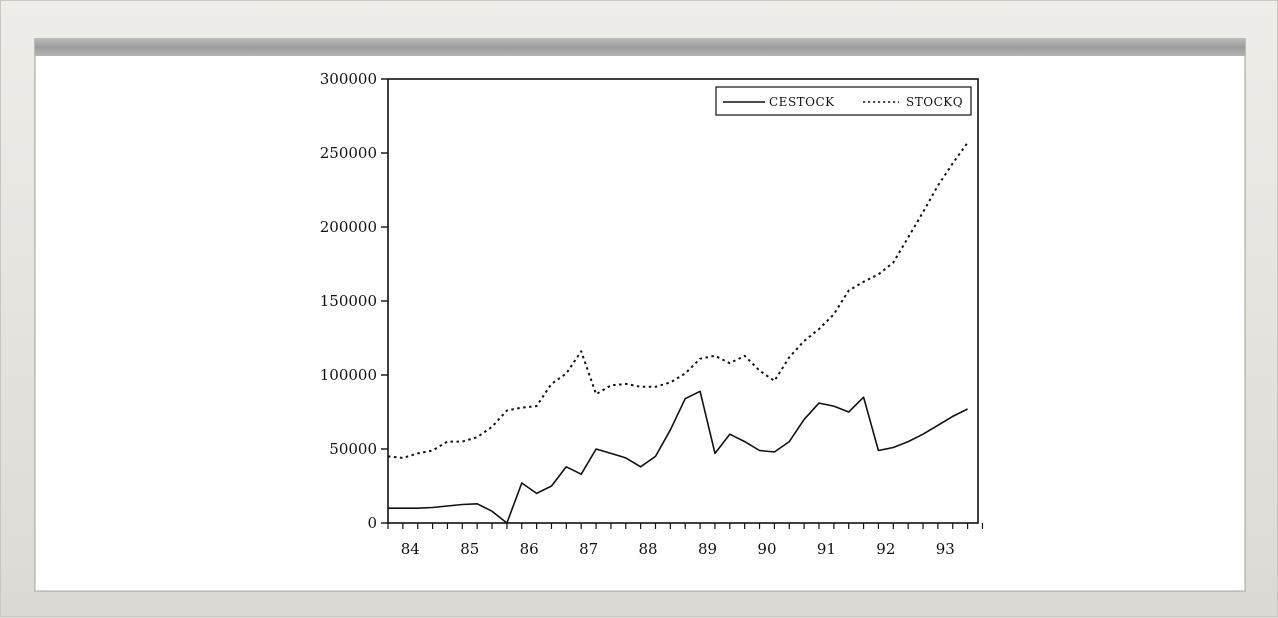 The height and width of the screenshot is (618, 1278). What do you see at coordinates (410, 549) in the screenshot?
I see `x-tick-label: 84` at bounding box center [410, 549].